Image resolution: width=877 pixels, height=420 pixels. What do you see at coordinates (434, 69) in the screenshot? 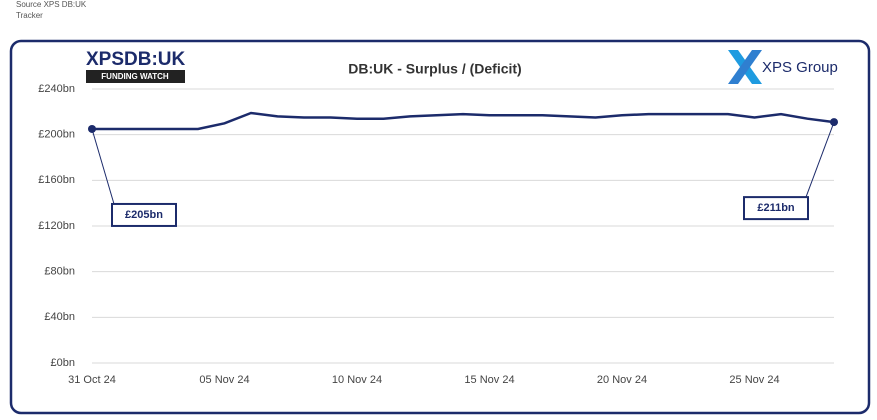
I see `chart-title: DB:UK - Surplus / (Deficit)` at bounding box center [434, 69].